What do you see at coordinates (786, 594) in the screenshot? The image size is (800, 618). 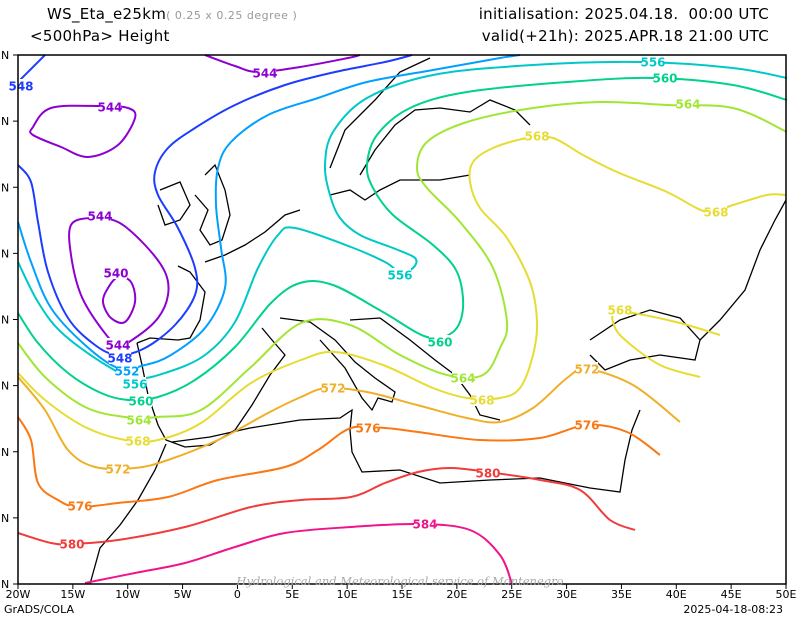 I see `x-tick-label: 50E` at bounding box center [786, 594].